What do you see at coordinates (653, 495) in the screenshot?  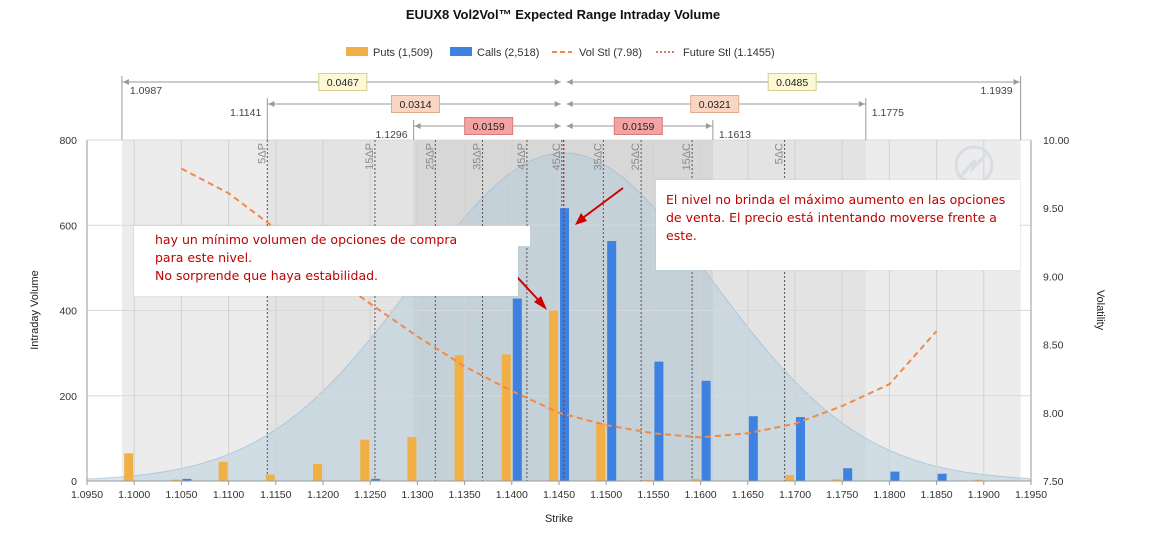 I see `x-tick-label: 1.1550` at bounding box center [653, 495].